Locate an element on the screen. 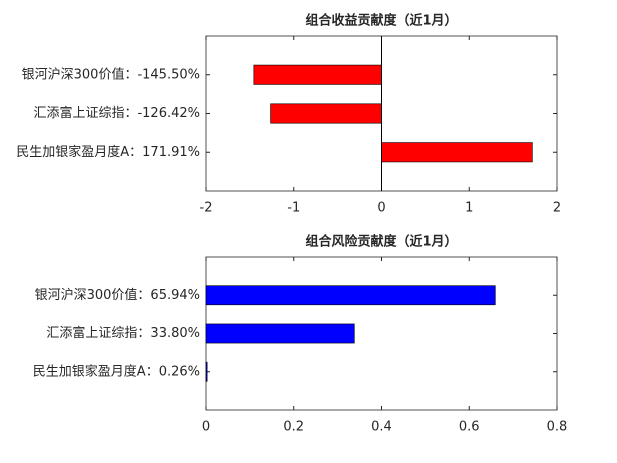 The image size is (617, 463). y-tick-label: 民生加银家盈月度A：0.26% is located at coordinates (116, 371).